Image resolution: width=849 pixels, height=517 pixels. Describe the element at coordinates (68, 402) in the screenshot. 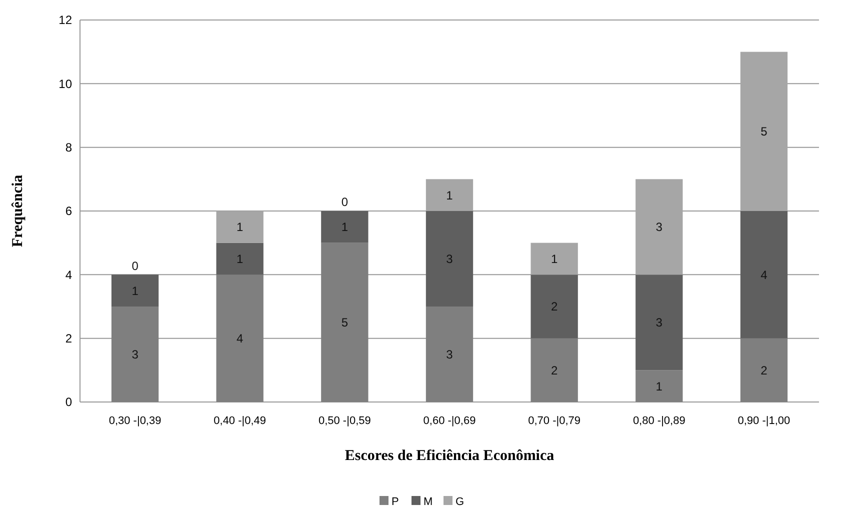

I see `y-tick-label: 0` at that location.